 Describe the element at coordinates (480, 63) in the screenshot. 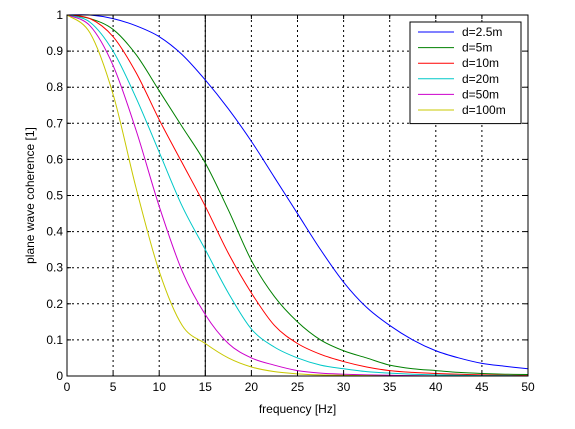

I see `legend-label-3: d=10m` at that location.